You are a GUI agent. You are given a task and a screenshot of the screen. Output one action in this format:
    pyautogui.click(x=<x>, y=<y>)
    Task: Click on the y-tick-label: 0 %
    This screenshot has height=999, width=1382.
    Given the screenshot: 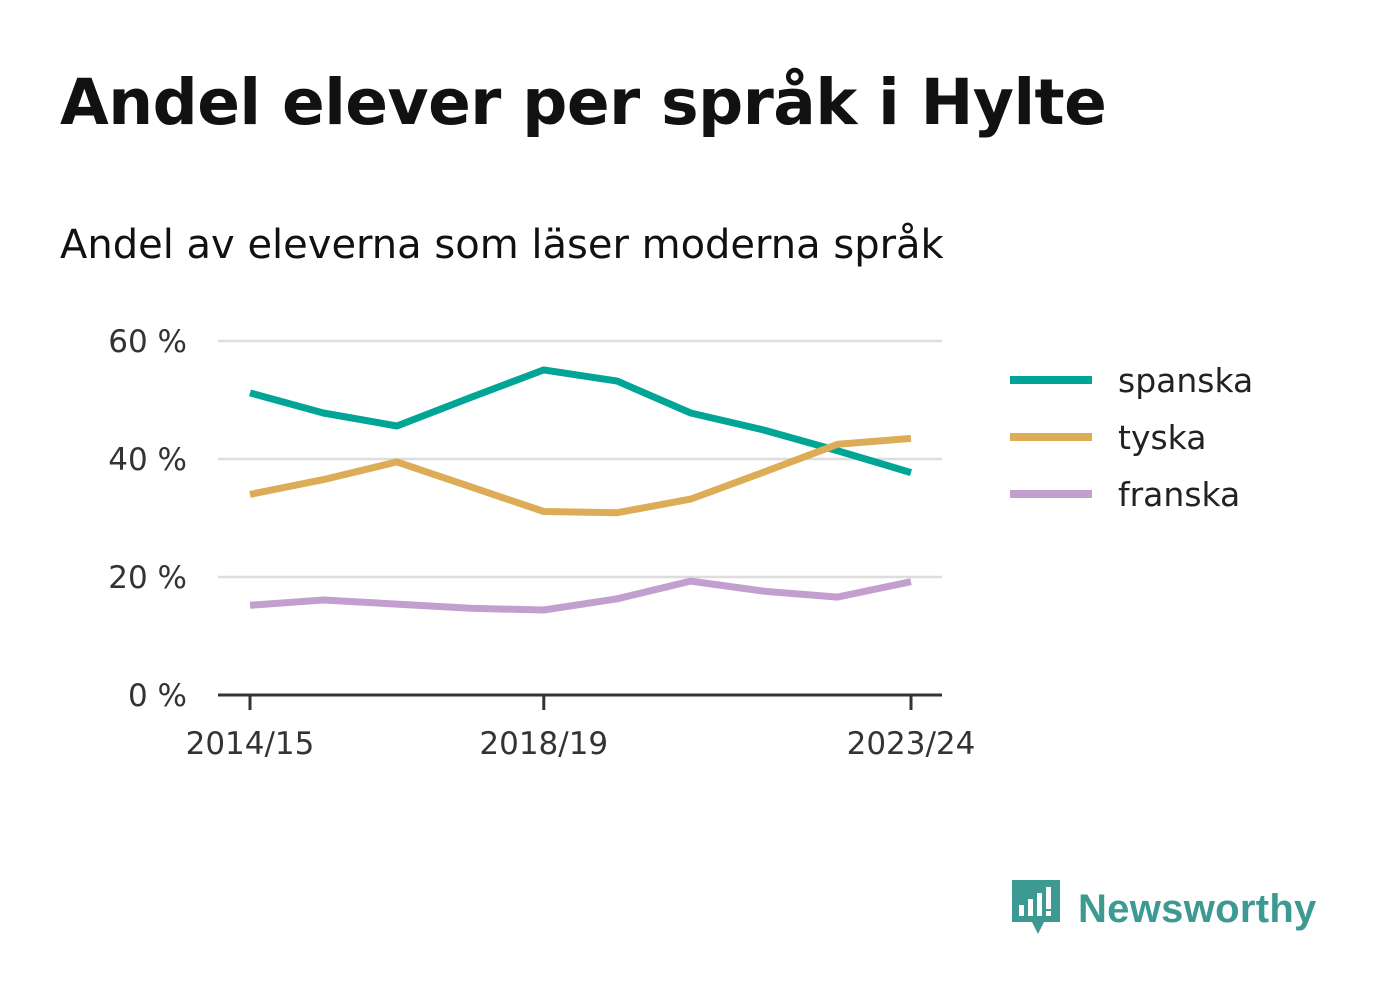 What is the action you would take?
    pyautogui.click(x=157, y=696)
    